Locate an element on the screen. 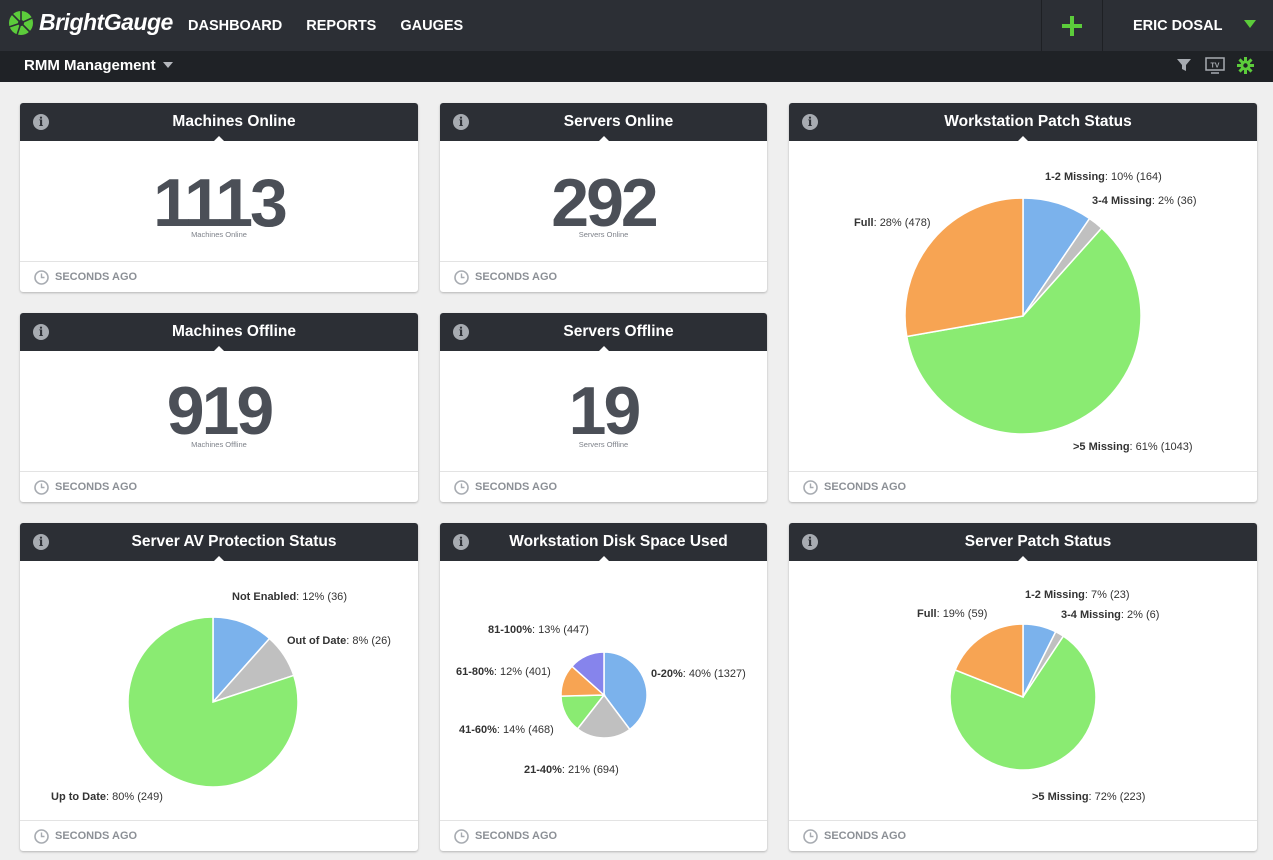 Image resolution: width=1273 pixels, height=860 pixels. logo-text: BrightGauge is located at coordinates (106, 22).